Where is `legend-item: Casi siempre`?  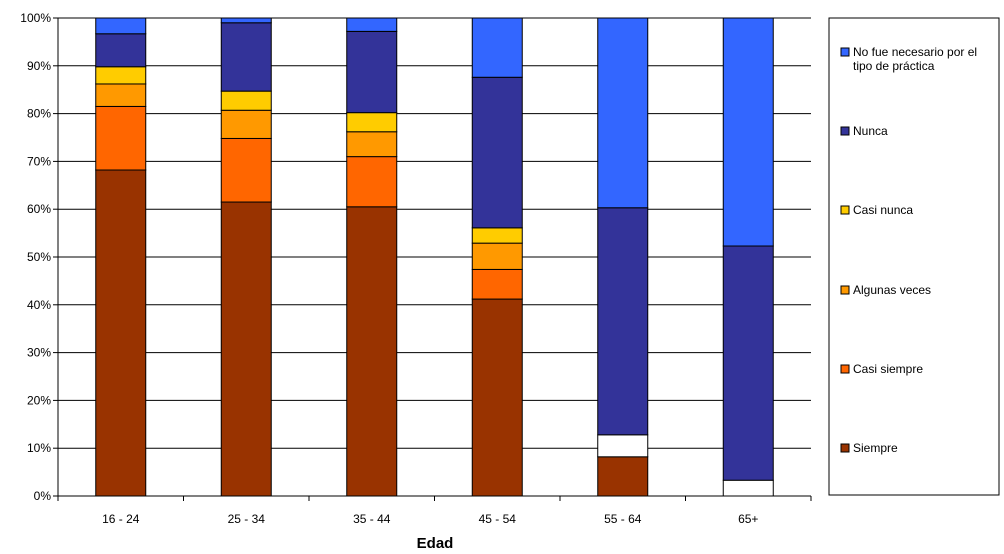 legend-item: Casi siempre is located at coordinates (881, 369).